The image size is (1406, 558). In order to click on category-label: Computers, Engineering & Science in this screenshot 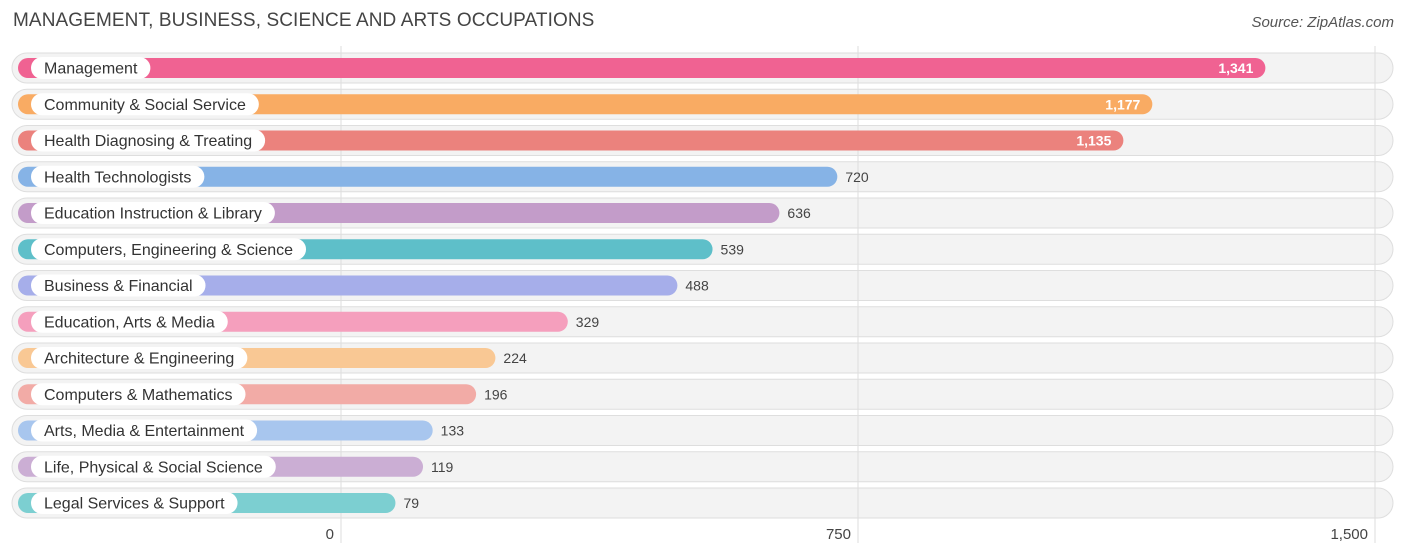, I will do `click(168, 250)`.